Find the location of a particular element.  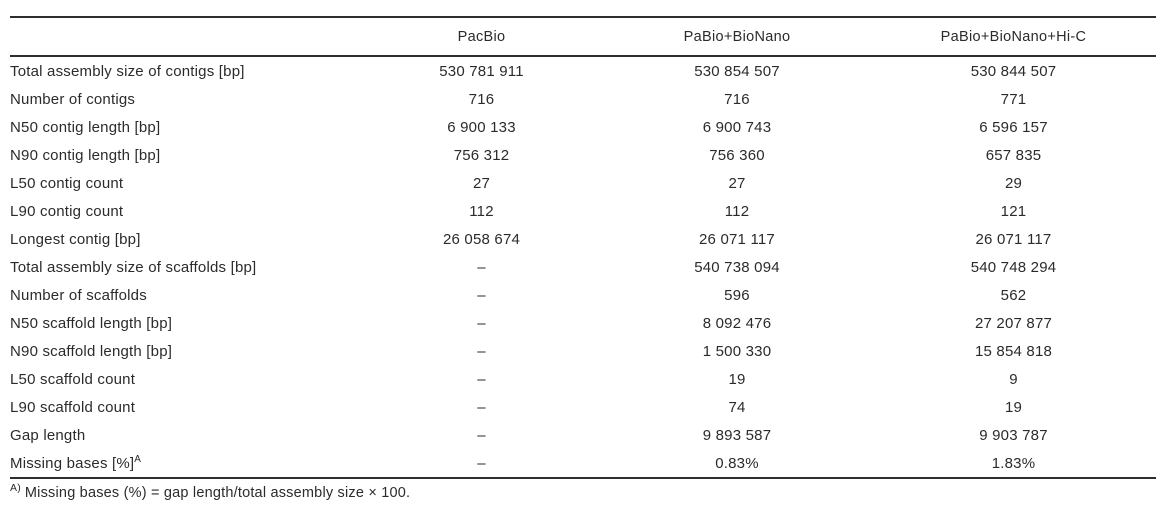

cell-value: 562 is located at coordinates (1013, 295).